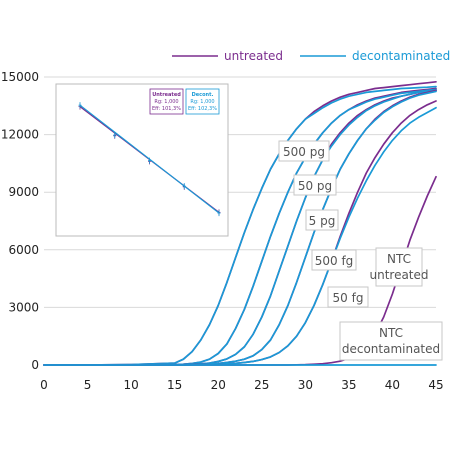 The image size is (450, 450). What do you see at coordinates (253, 56) in the screenshot?
I see `legend-untreated-label: untreated` at bounding box center [253, 56].